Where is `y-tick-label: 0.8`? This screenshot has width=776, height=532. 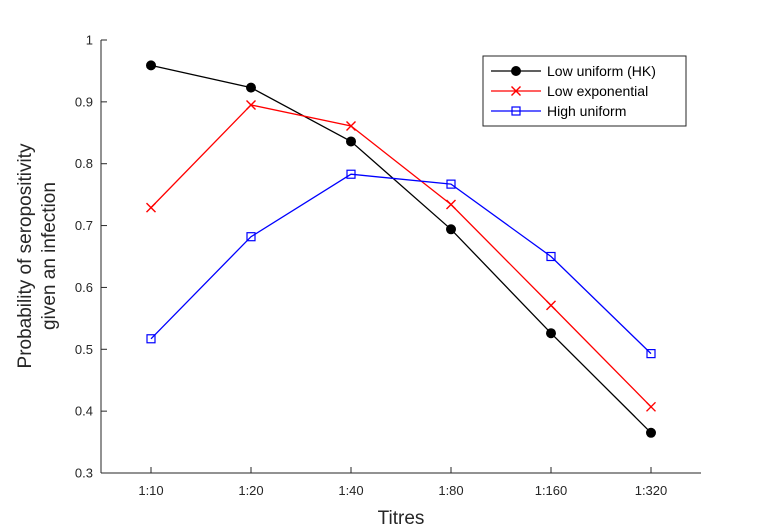 y-tick-label: 0.8 is located at coordinates (84, 163).